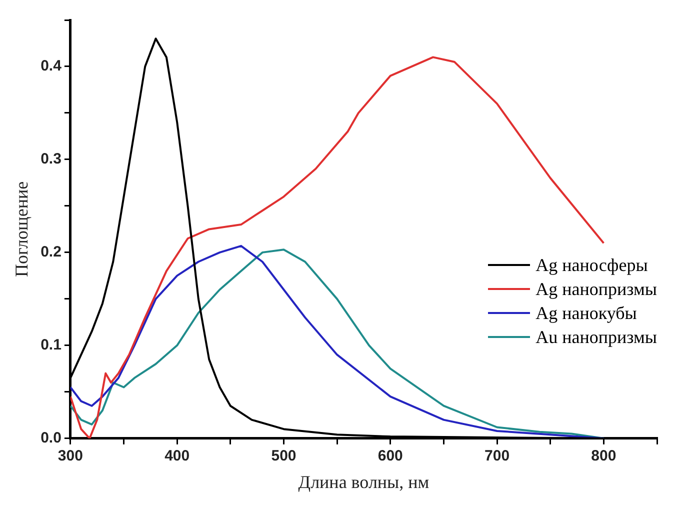 The width and height of the screenshot is (673, 506). What do you see at coordinates (51, 66) in the screenshot?
I see `y-tick-label: 0.4` at bounding box center [51, 66].